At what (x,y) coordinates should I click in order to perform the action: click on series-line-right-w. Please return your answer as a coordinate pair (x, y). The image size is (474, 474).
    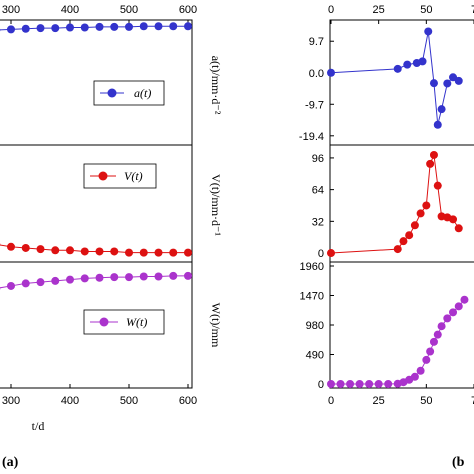
    Looking at the image, I should click on (398, 342).